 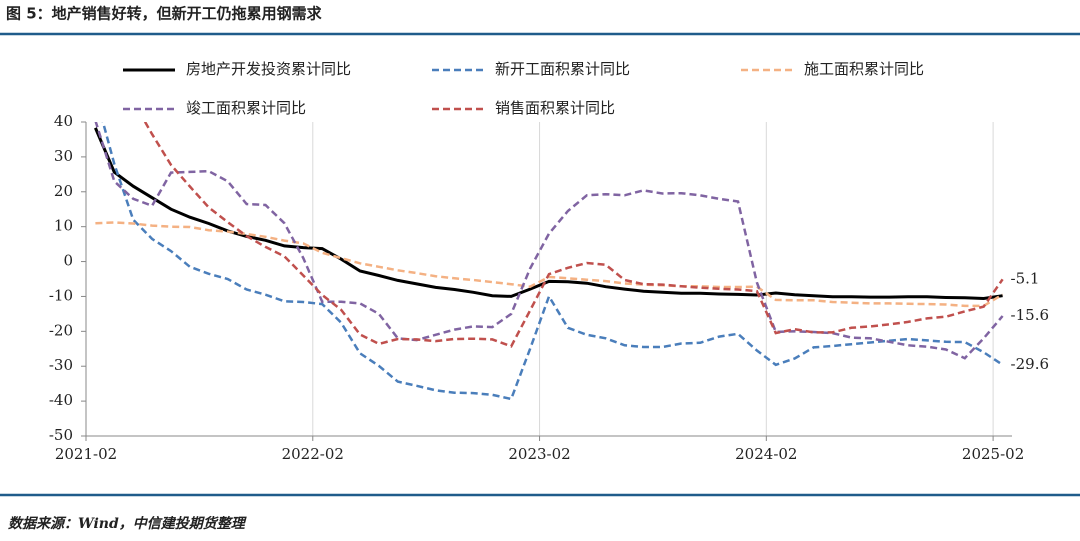 I want to click on x-tick-label: 2025-02, so click(x=993, y=454).